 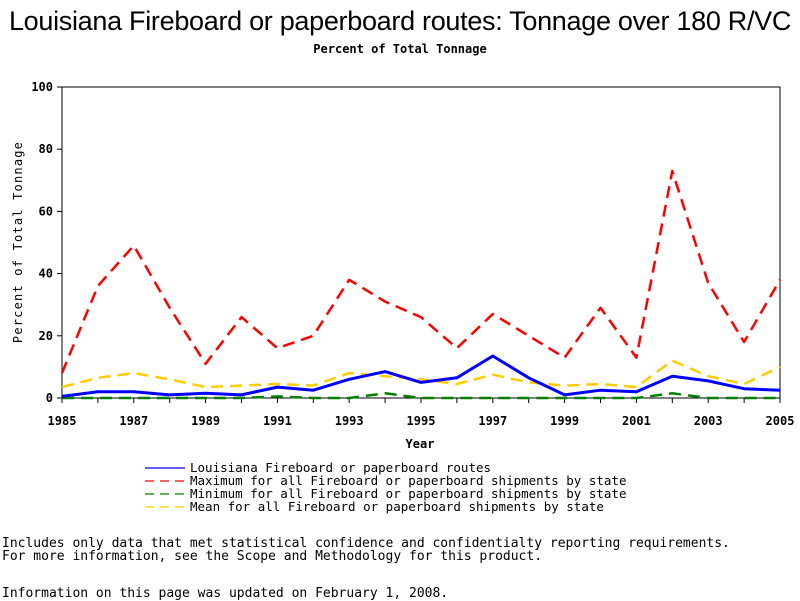 I want to click on legend-label: Louisiana Fireboard or paperboard routes, so click(x=340, y=467).